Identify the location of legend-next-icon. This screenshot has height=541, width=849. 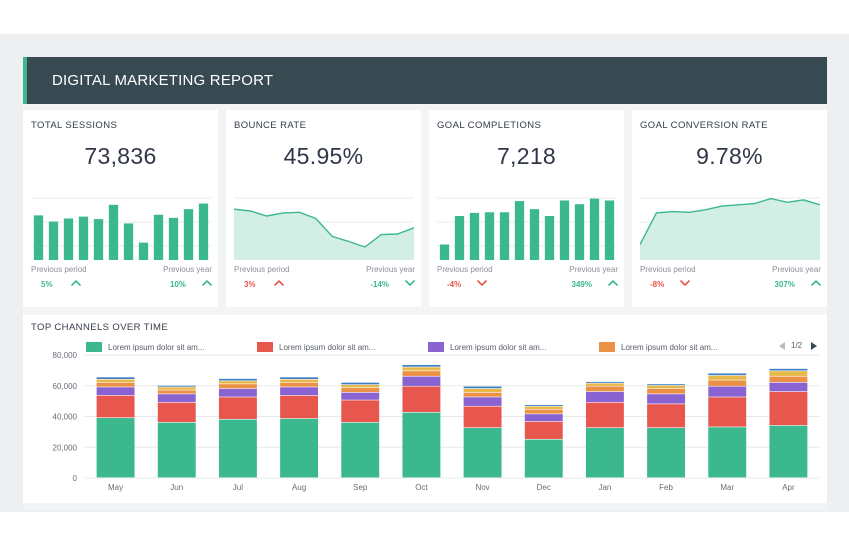
(814, 346).